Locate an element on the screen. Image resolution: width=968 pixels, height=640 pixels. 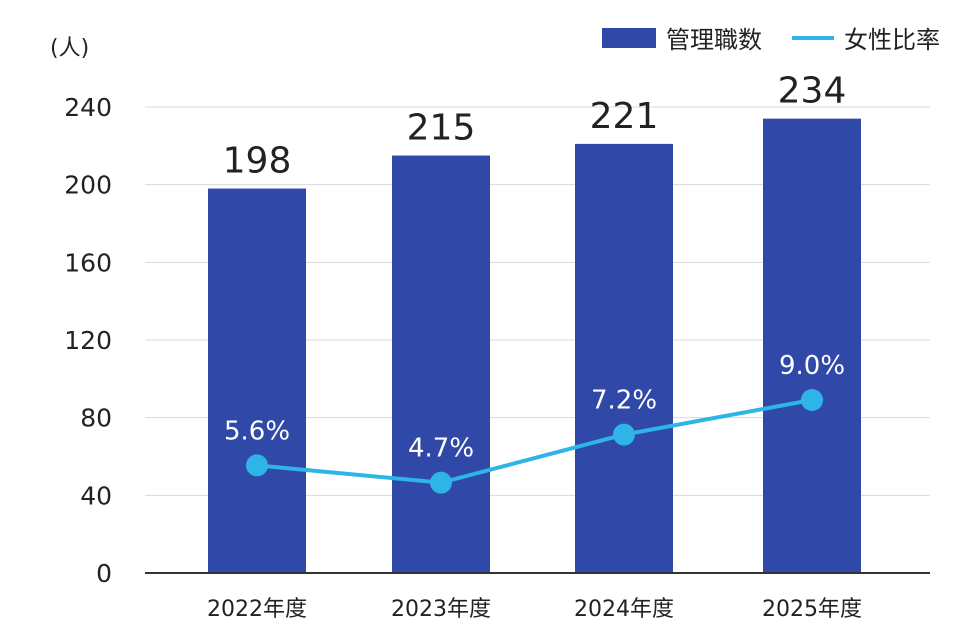
legend-line-label: 女性比率 is located at coordinates (892, 40).